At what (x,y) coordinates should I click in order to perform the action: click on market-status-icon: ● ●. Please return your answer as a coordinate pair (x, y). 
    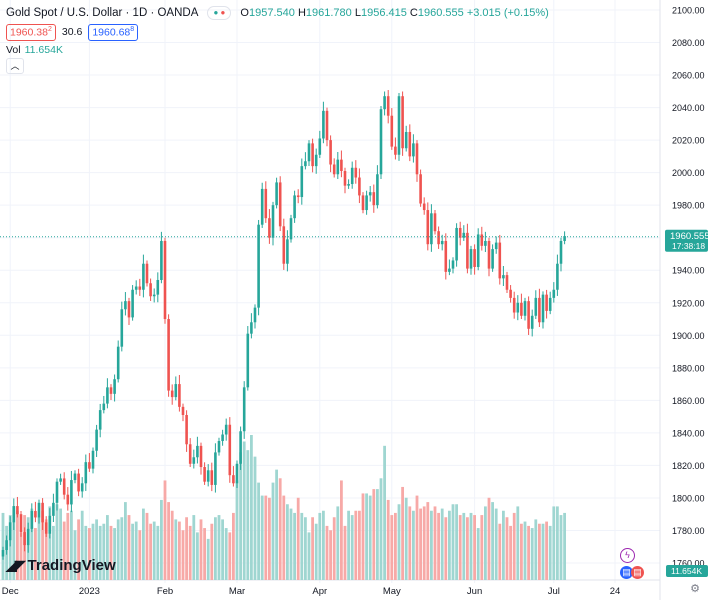
    Looking at the image, I should click on (219, 13).